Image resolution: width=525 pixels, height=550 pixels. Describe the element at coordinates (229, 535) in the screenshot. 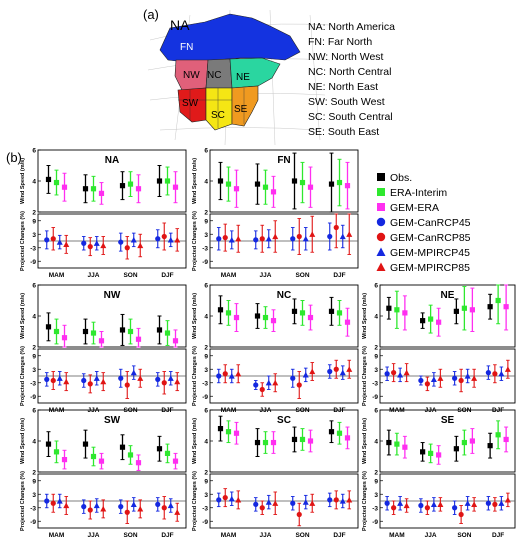

I see `x-tick-label: MAM` at that location.